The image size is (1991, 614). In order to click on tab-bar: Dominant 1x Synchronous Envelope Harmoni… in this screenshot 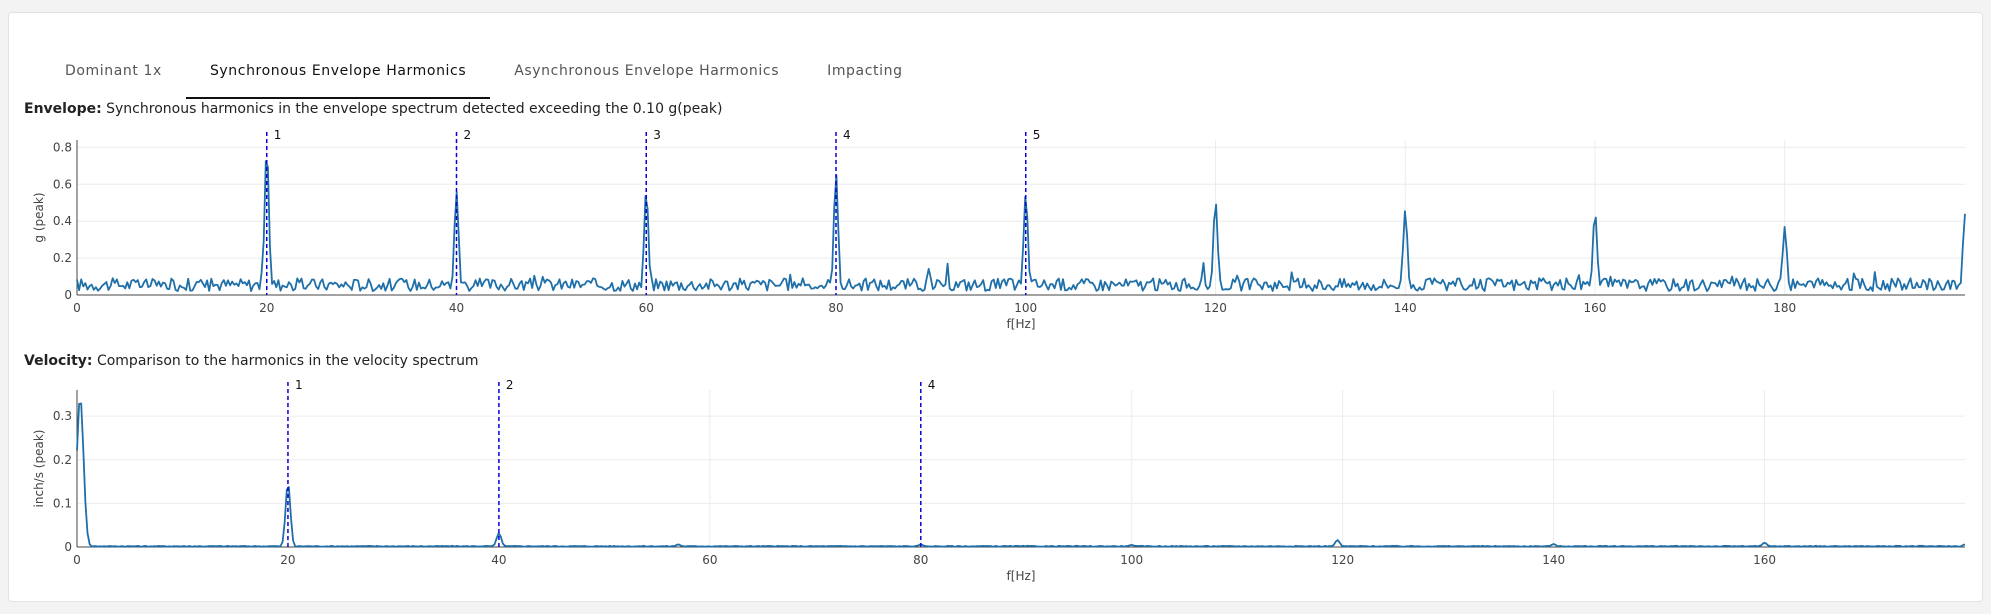, I will do `click(484, 74)`.